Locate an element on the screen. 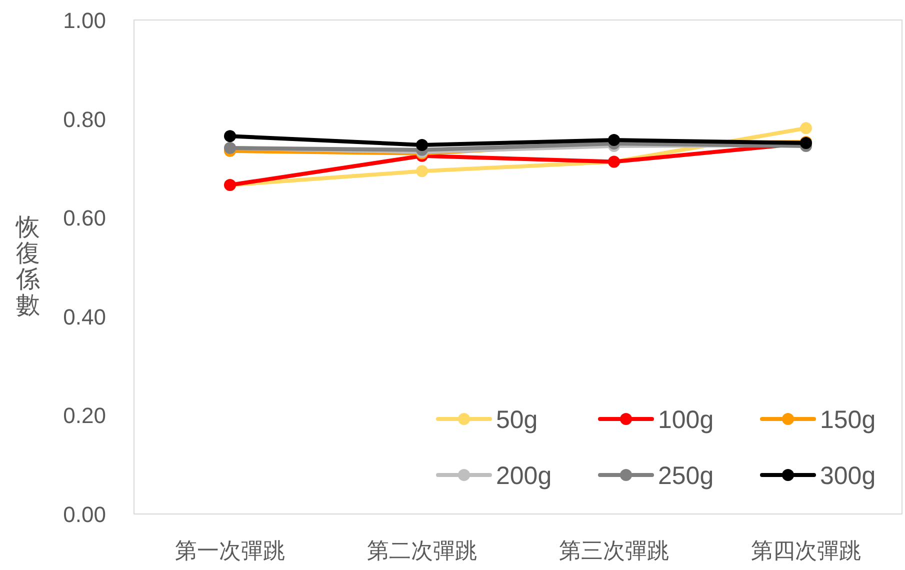  y-tick-label: 0.40 is located at coordinates (84, 317).